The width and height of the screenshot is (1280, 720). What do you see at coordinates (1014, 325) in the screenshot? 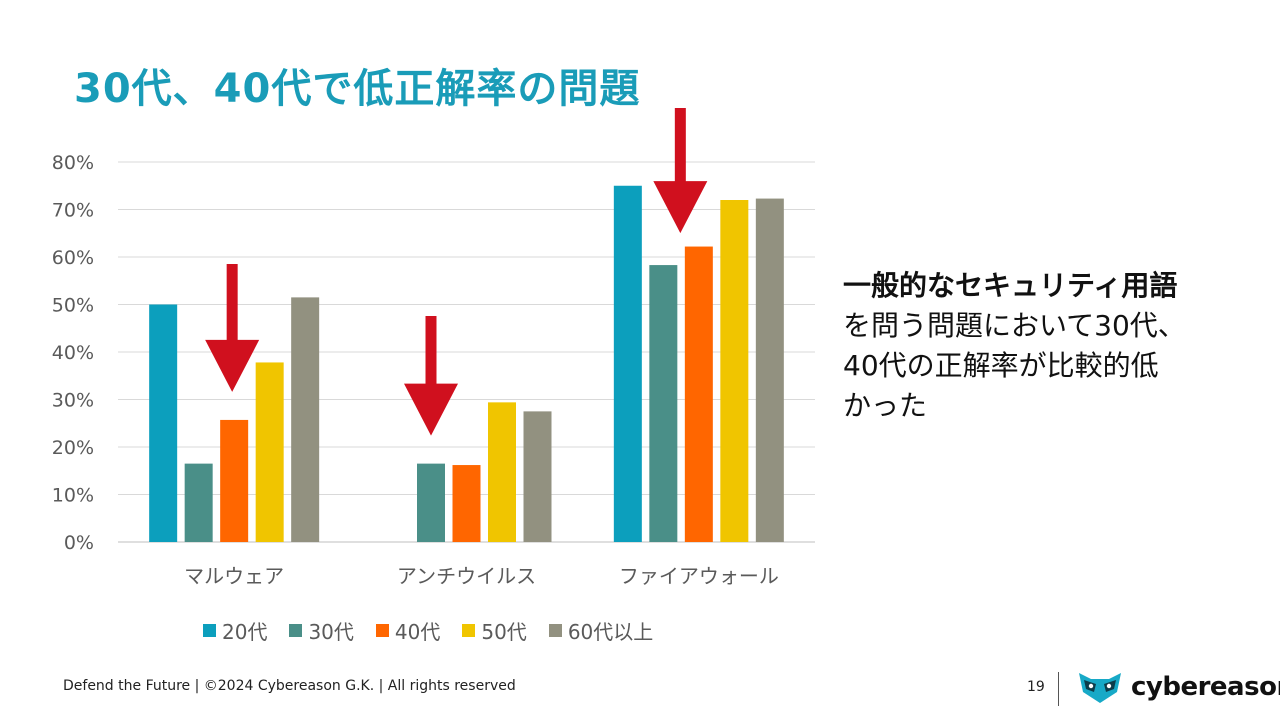
I see `summary-line-1: を問う問題において30代、` at bounding box center [1014, 325].